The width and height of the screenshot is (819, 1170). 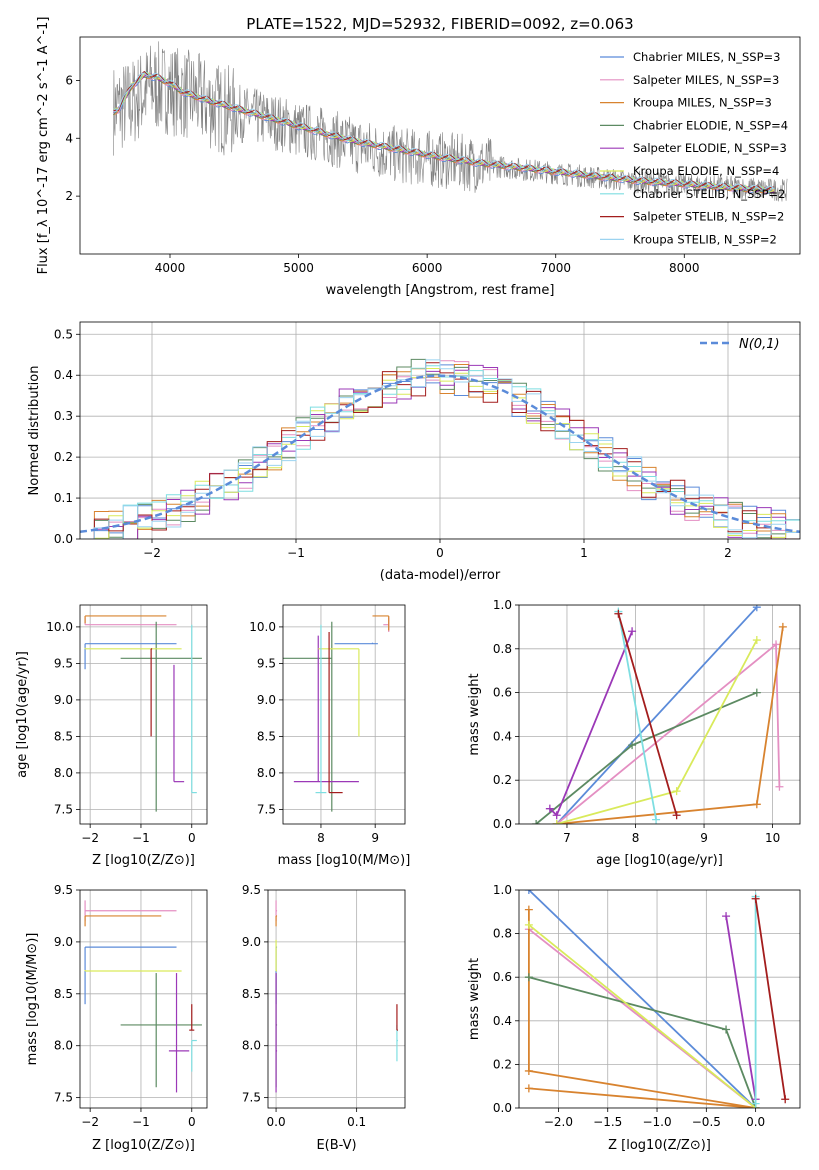 What do you see at coordinates (706, 171) in the screenshot?
I see `legend-label: Kroupa ELODIE, N_SSP=4` at bounding box center [706, 171].